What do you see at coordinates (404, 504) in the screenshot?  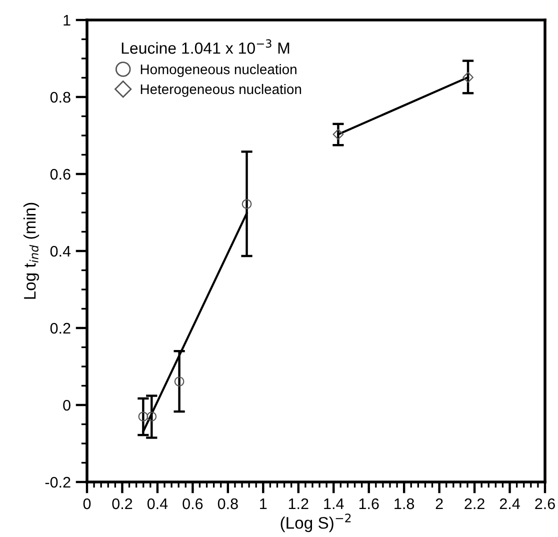 I see `x-tick-label: 1.8` at bounding box center [404, 504].